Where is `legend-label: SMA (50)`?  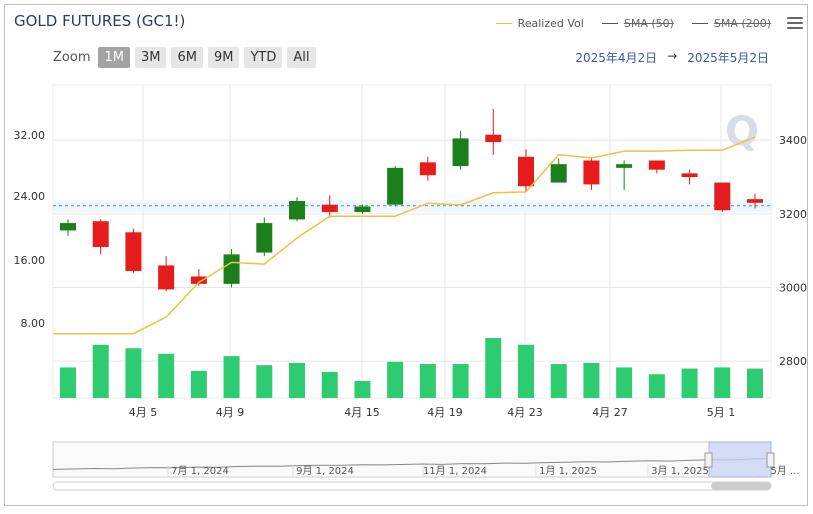 legend-label: SMA (50) is located at coordinates (648, 23).